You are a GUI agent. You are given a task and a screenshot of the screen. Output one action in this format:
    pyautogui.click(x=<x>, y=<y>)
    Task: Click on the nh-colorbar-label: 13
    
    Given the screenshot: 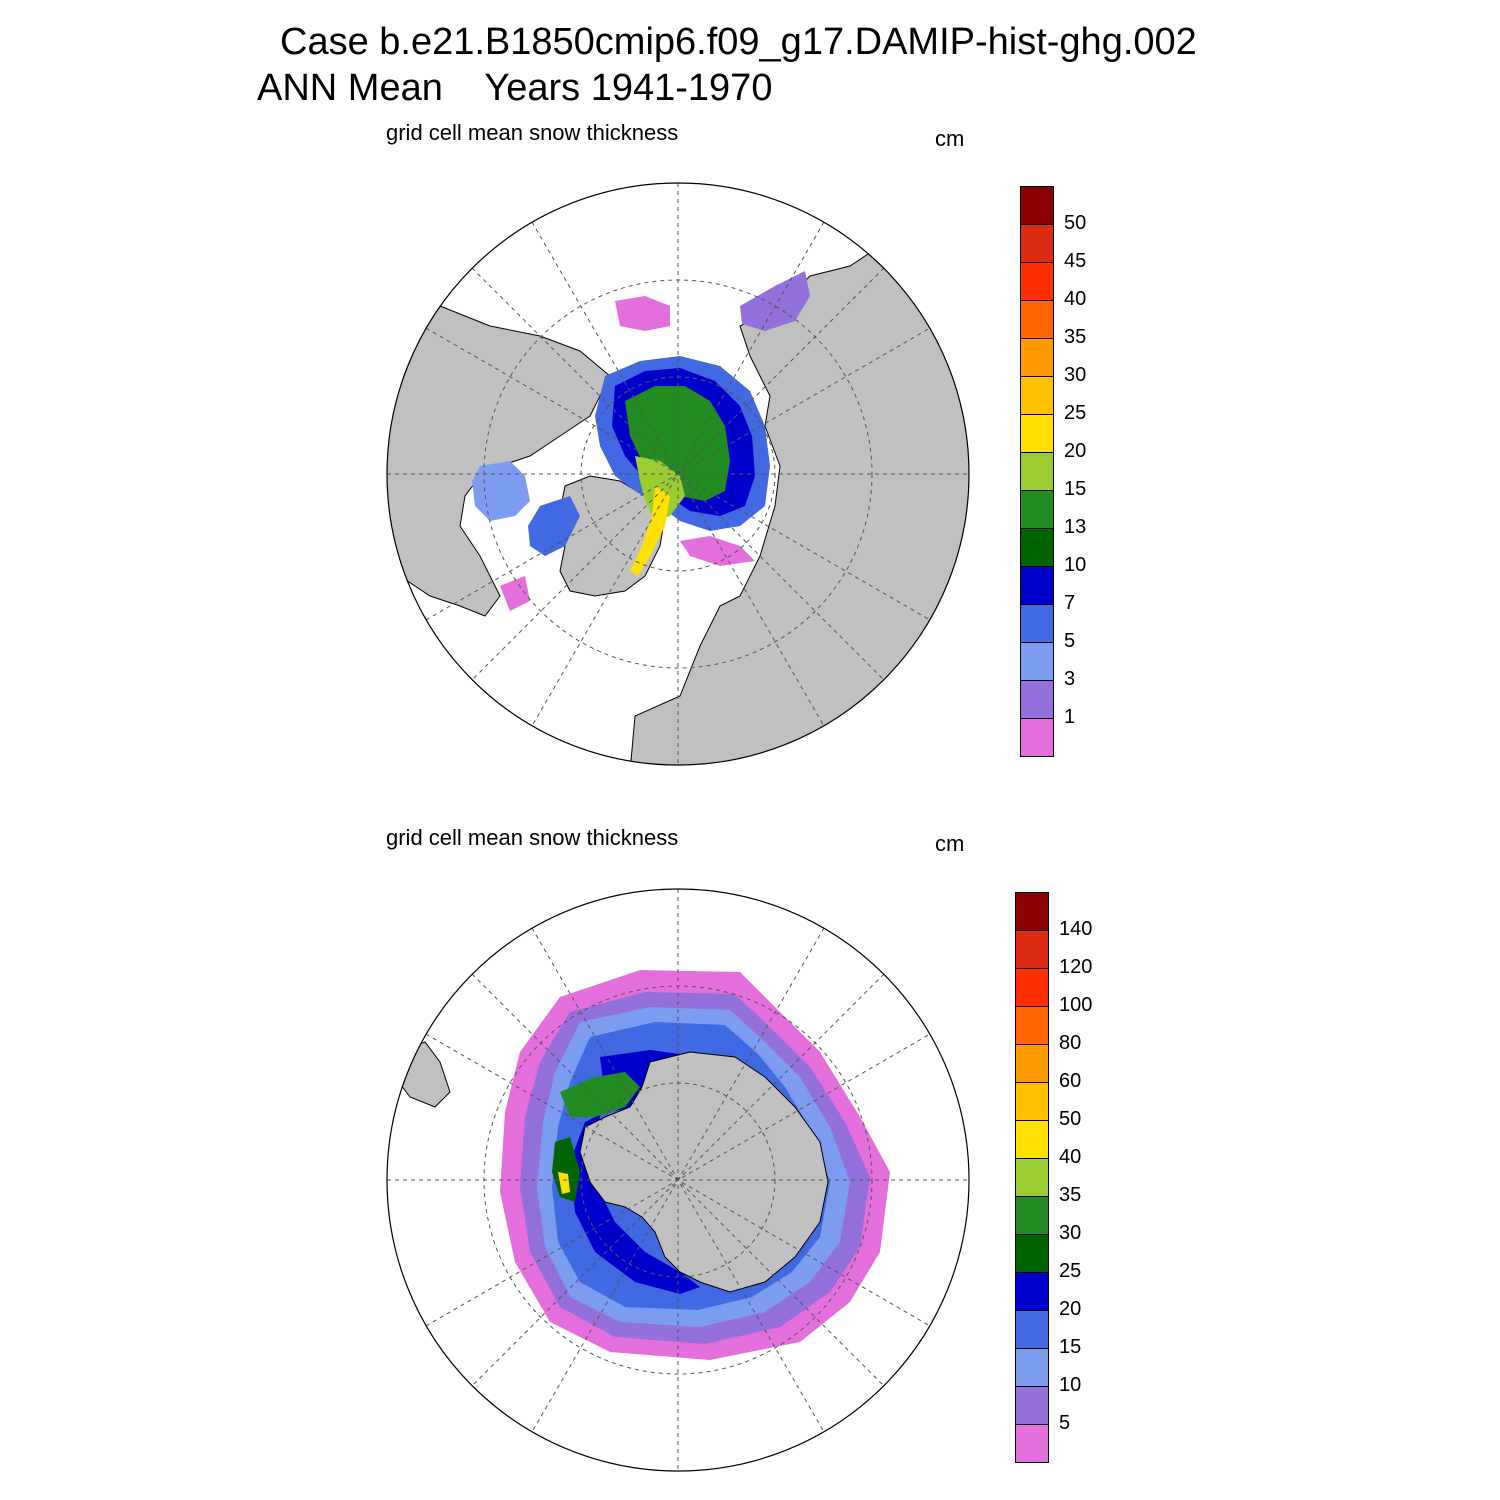 What is the action you would take?
    pyautogui.click(x=1075, y=527)
    